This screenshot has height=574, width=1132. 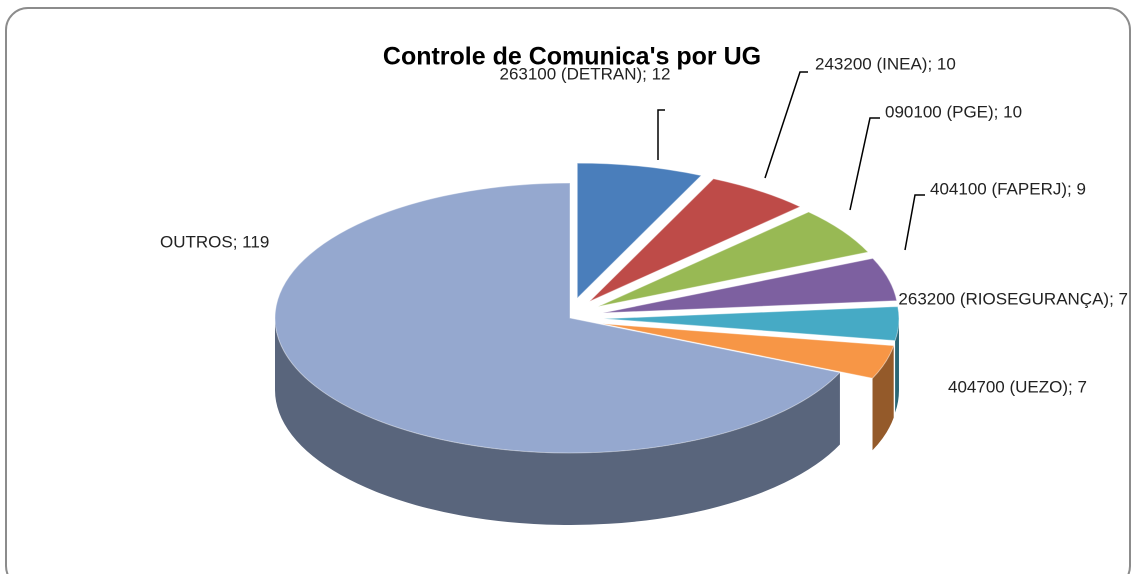 What do you see at coordinates (885, 63) in the screenshot?
I see `data-label: 243200 (INEA); 10` at bounding box center [885, 63].